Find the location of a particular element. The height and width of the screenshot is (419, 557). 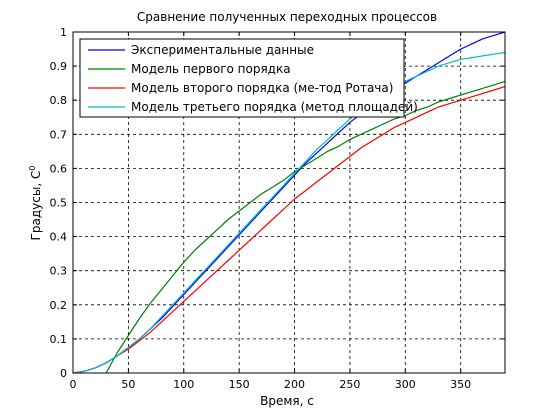

y-tick-label: 0 is located at coordinates (63, 373).